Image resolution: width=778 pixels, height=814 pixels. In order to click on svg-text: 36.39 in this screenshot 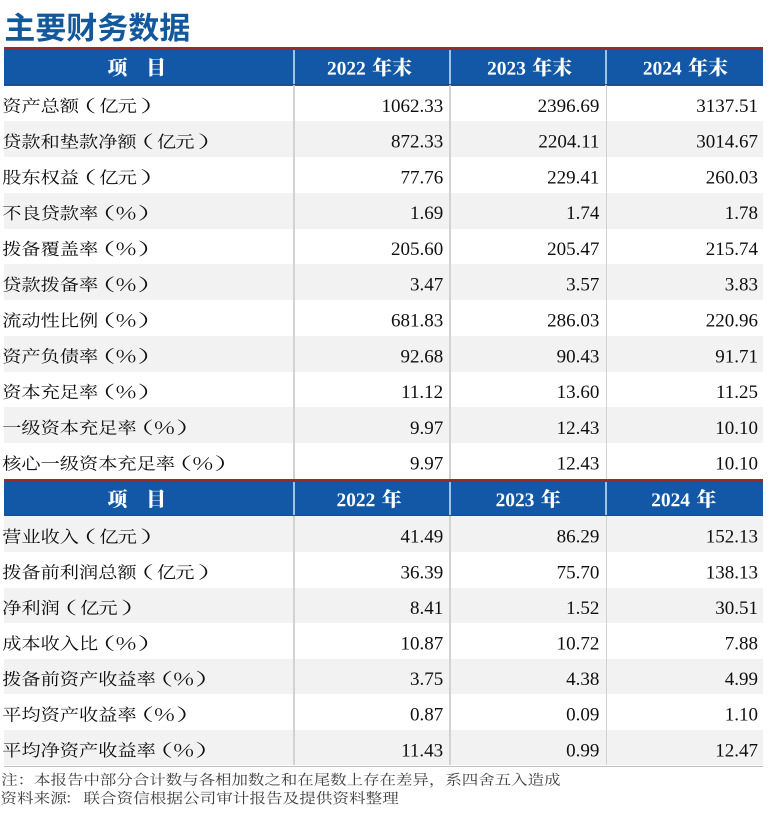, I will do `click(421, 572)`.